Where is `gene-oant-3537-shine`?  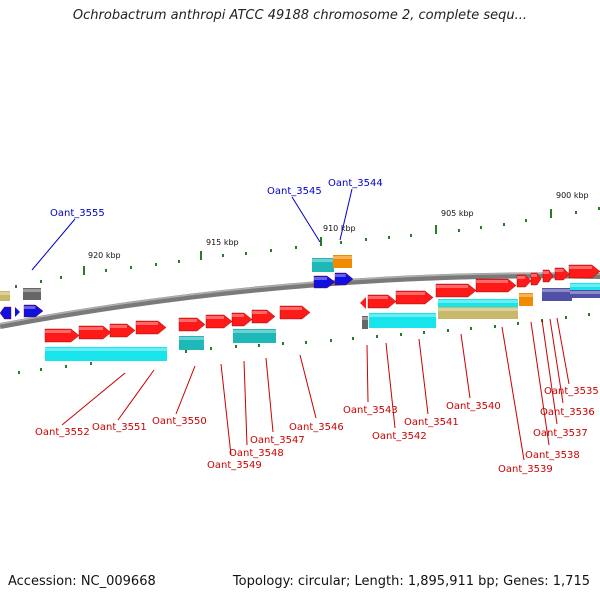
gene-oant-3537-shine is located at coordinates (534, 275).